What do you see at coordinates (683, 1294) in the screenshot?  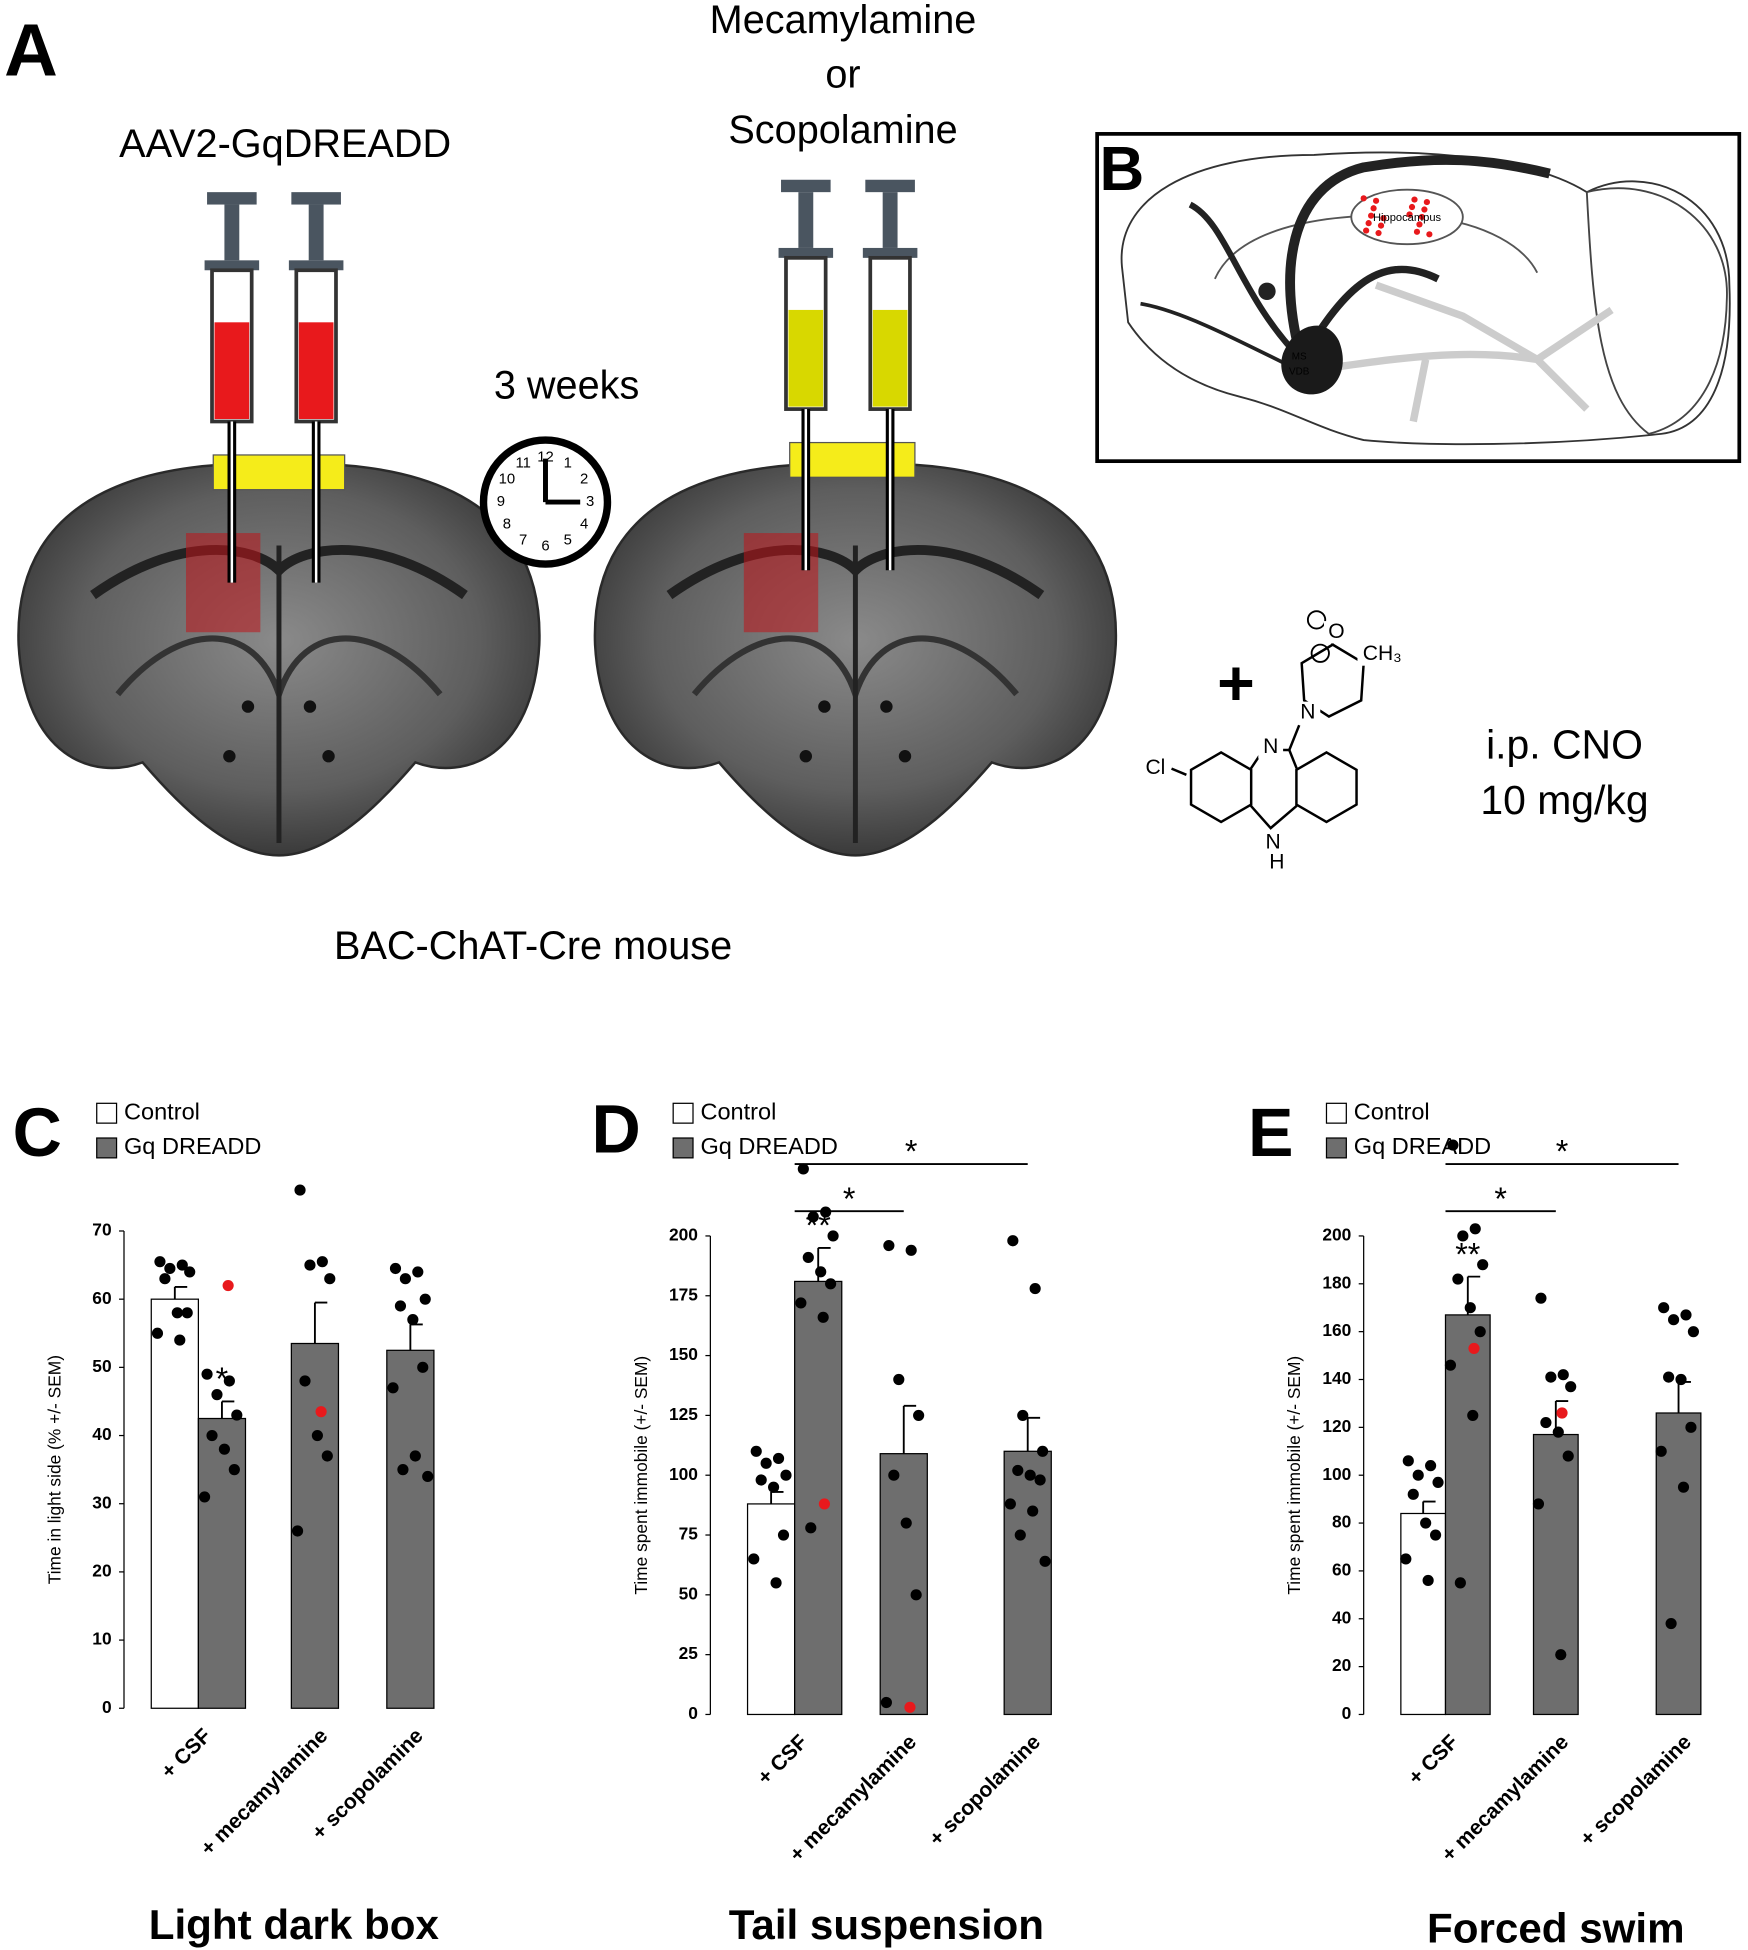 I see `y-tick-label: 175` at bounding box center [683, 1294].